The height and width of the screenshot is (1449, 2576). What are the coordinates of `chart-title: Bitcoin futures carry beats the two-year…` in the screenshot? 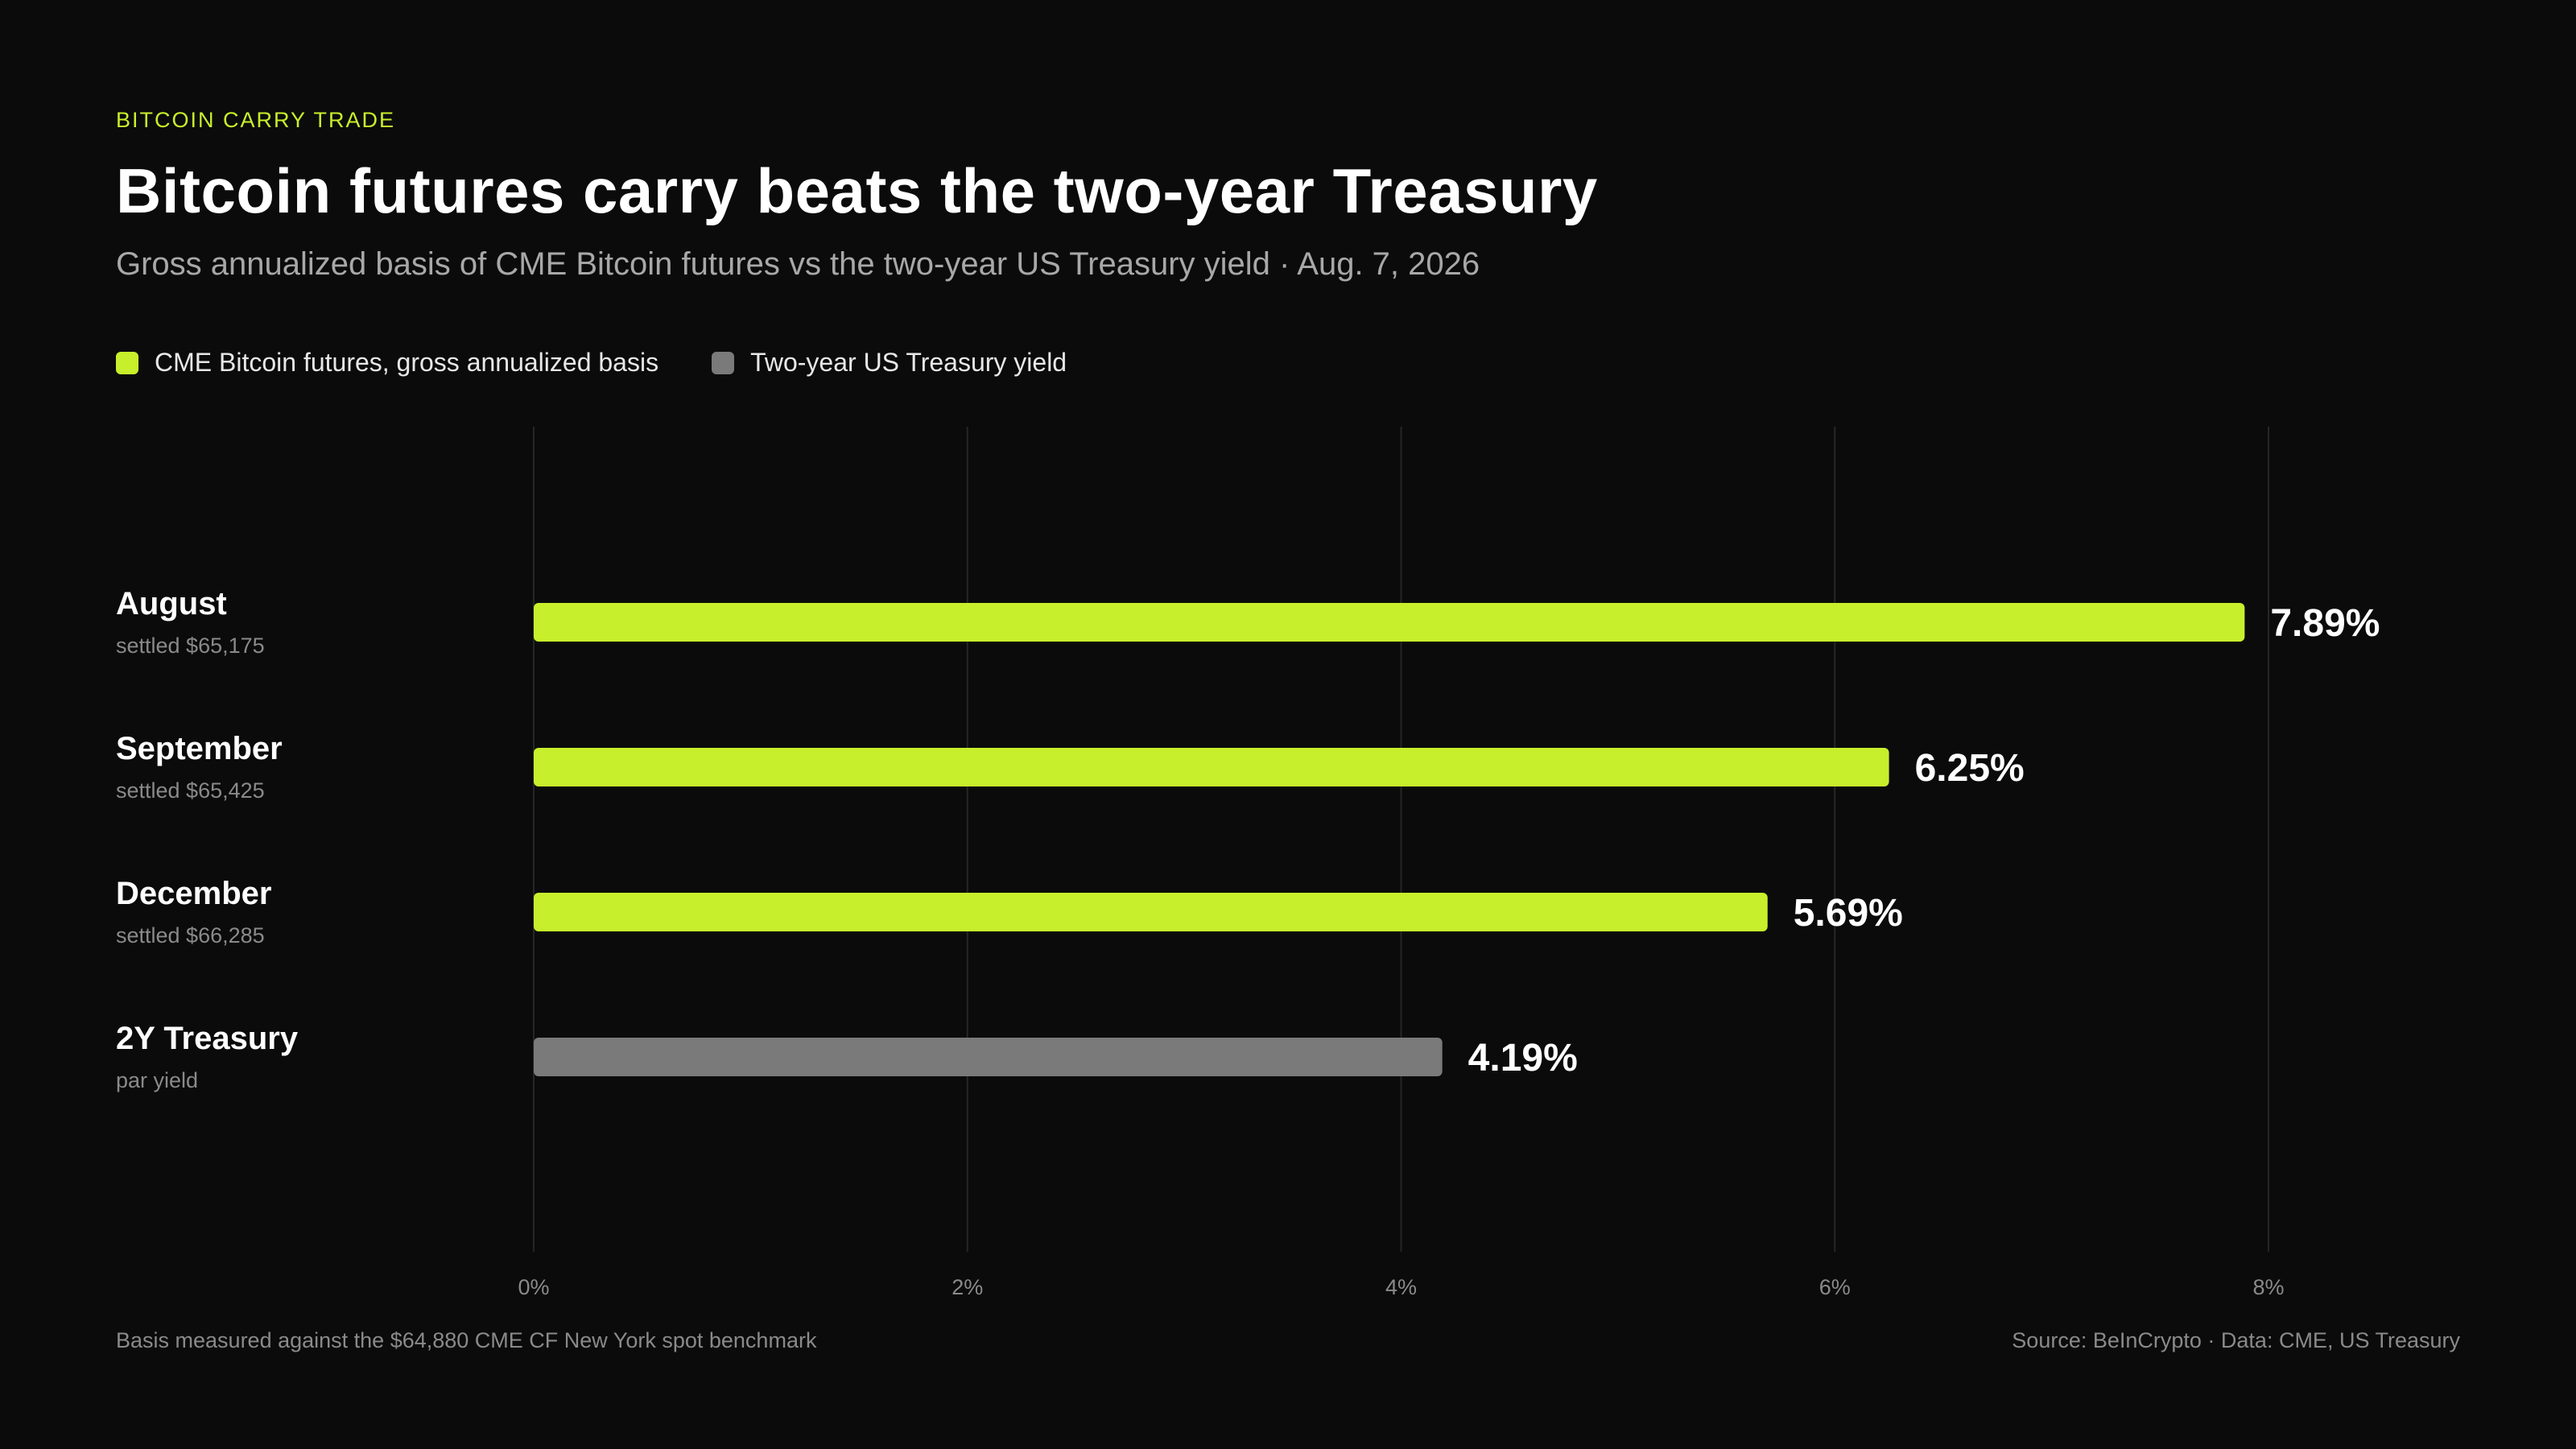 It's located at (857, 190).